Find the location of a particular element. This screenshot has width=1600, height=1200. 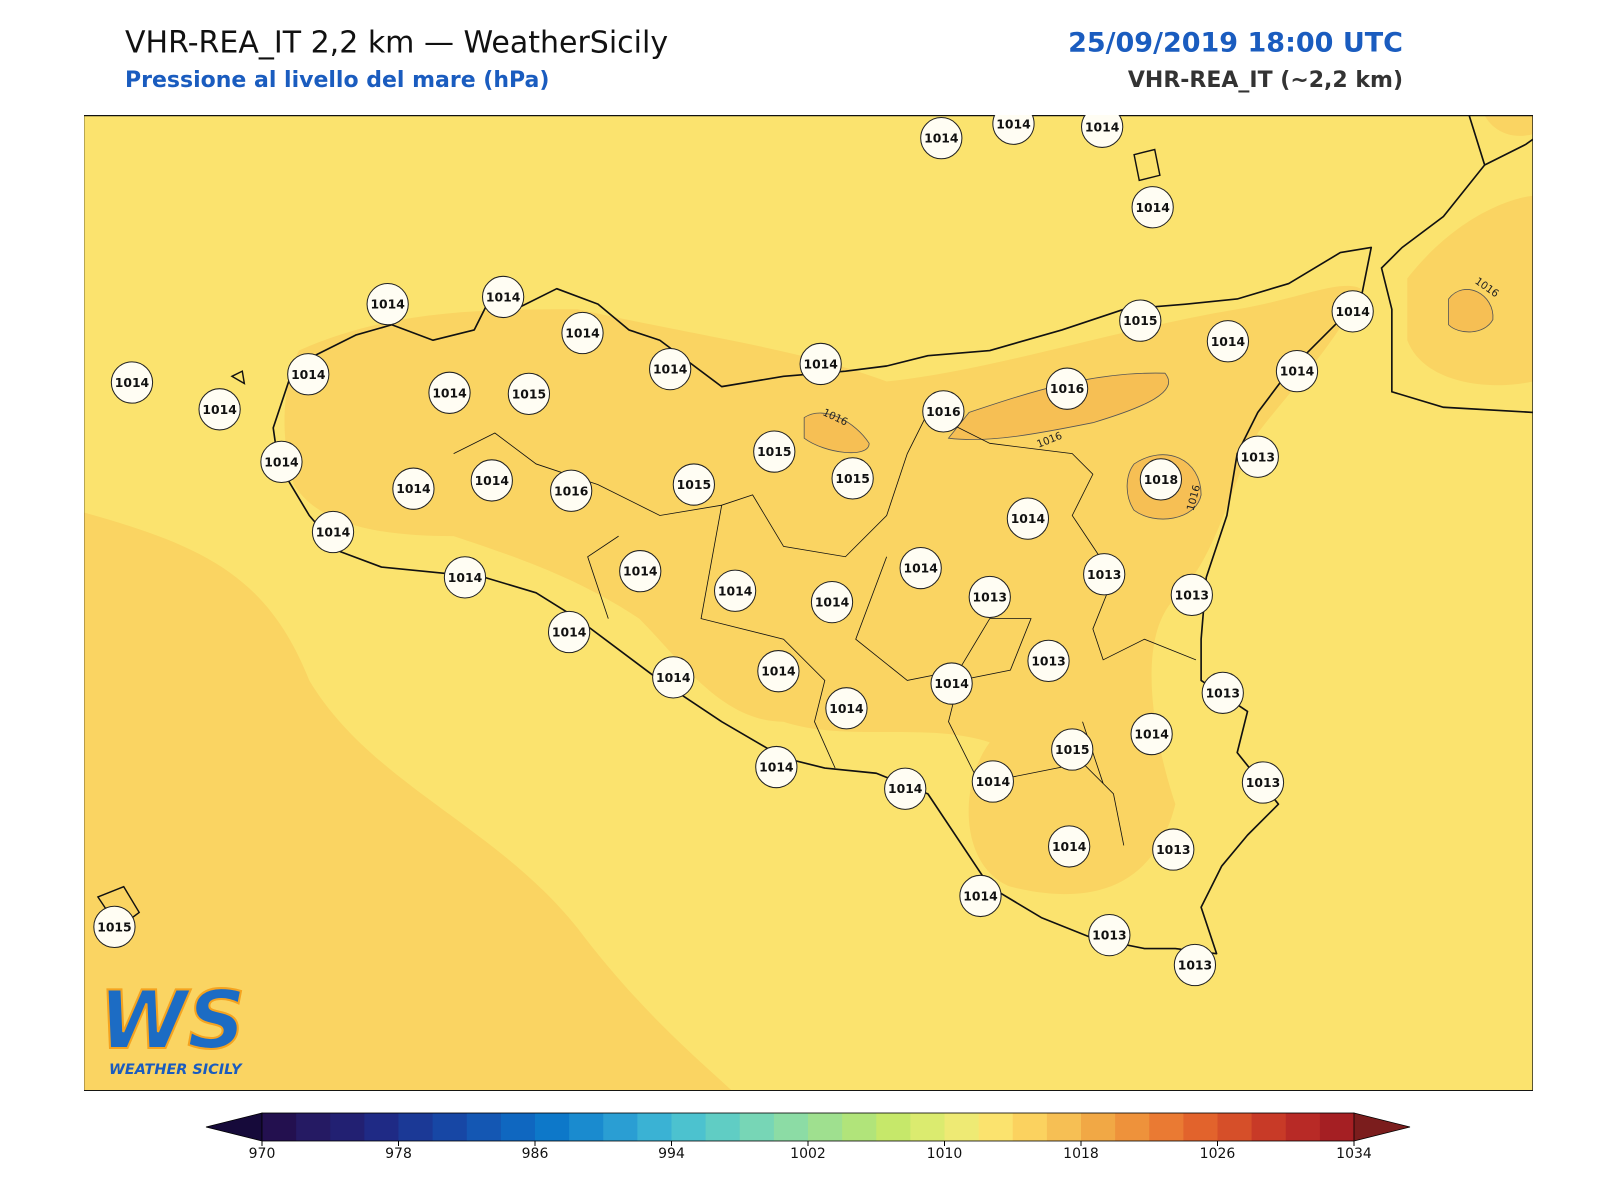

colorbar: 970 978 986 994 1002 1010 1018 1026 1034 is located at coordinates (808, 1137).